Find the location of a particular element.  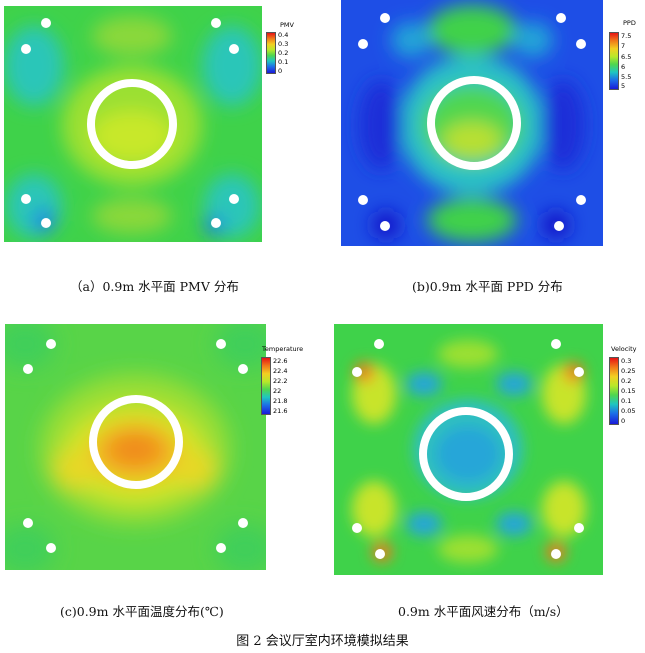

temperature-tick: 21.6 is located at coordinates (280, 411).